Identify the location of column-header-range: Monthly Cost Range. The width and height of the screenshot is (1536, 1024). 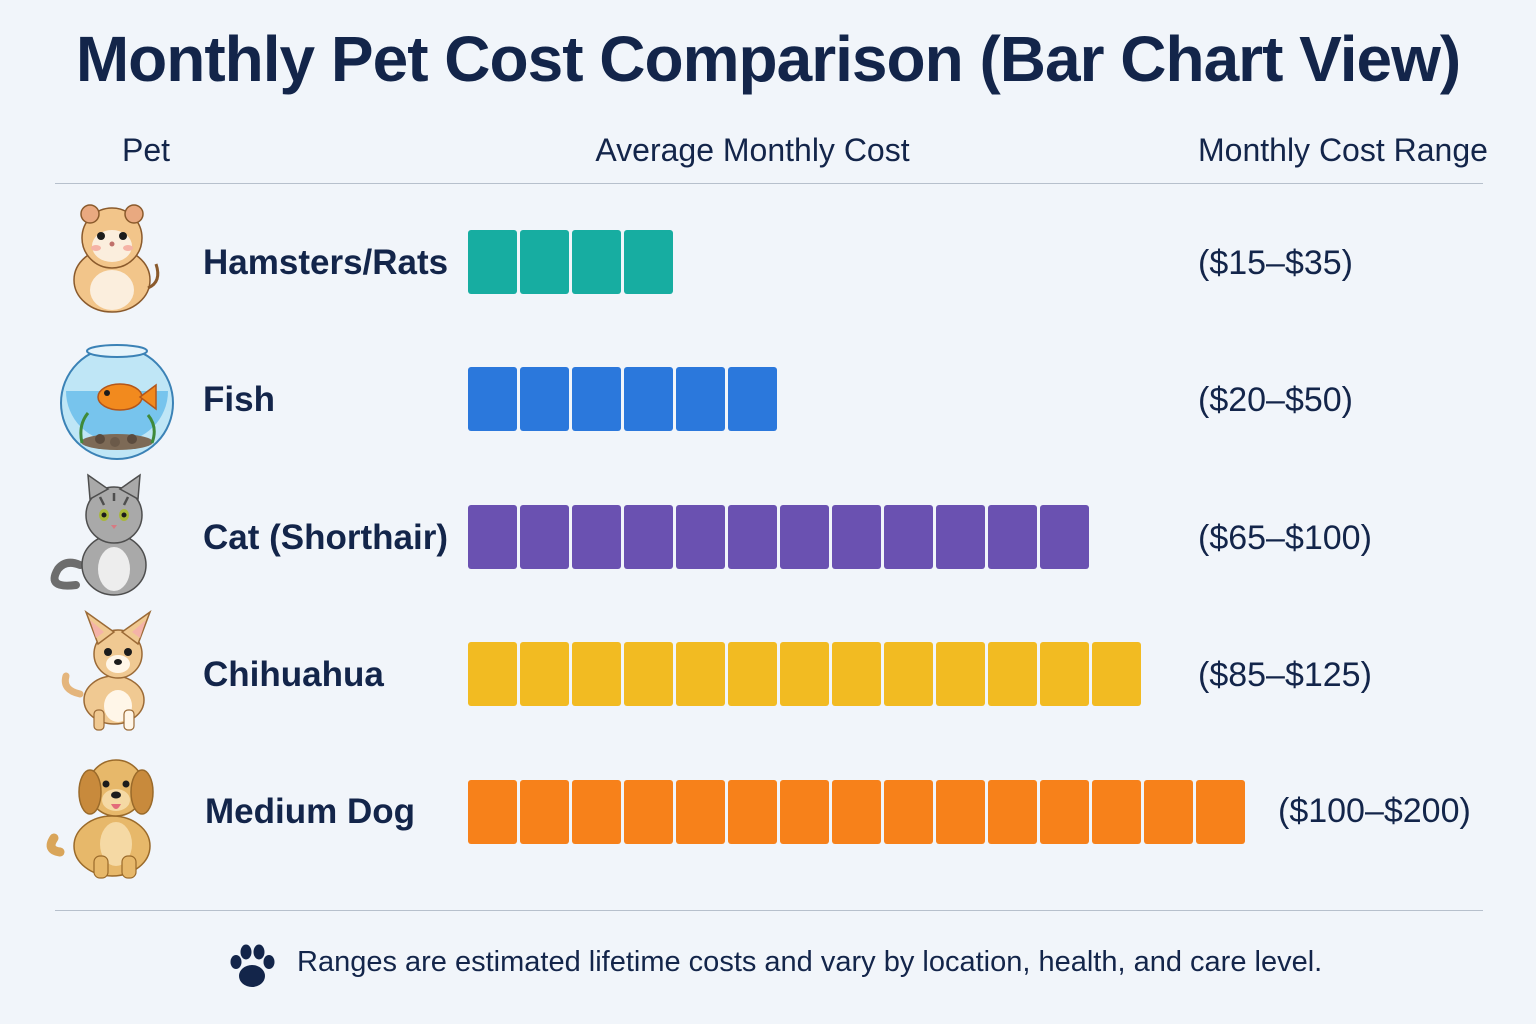
(1343, 150).